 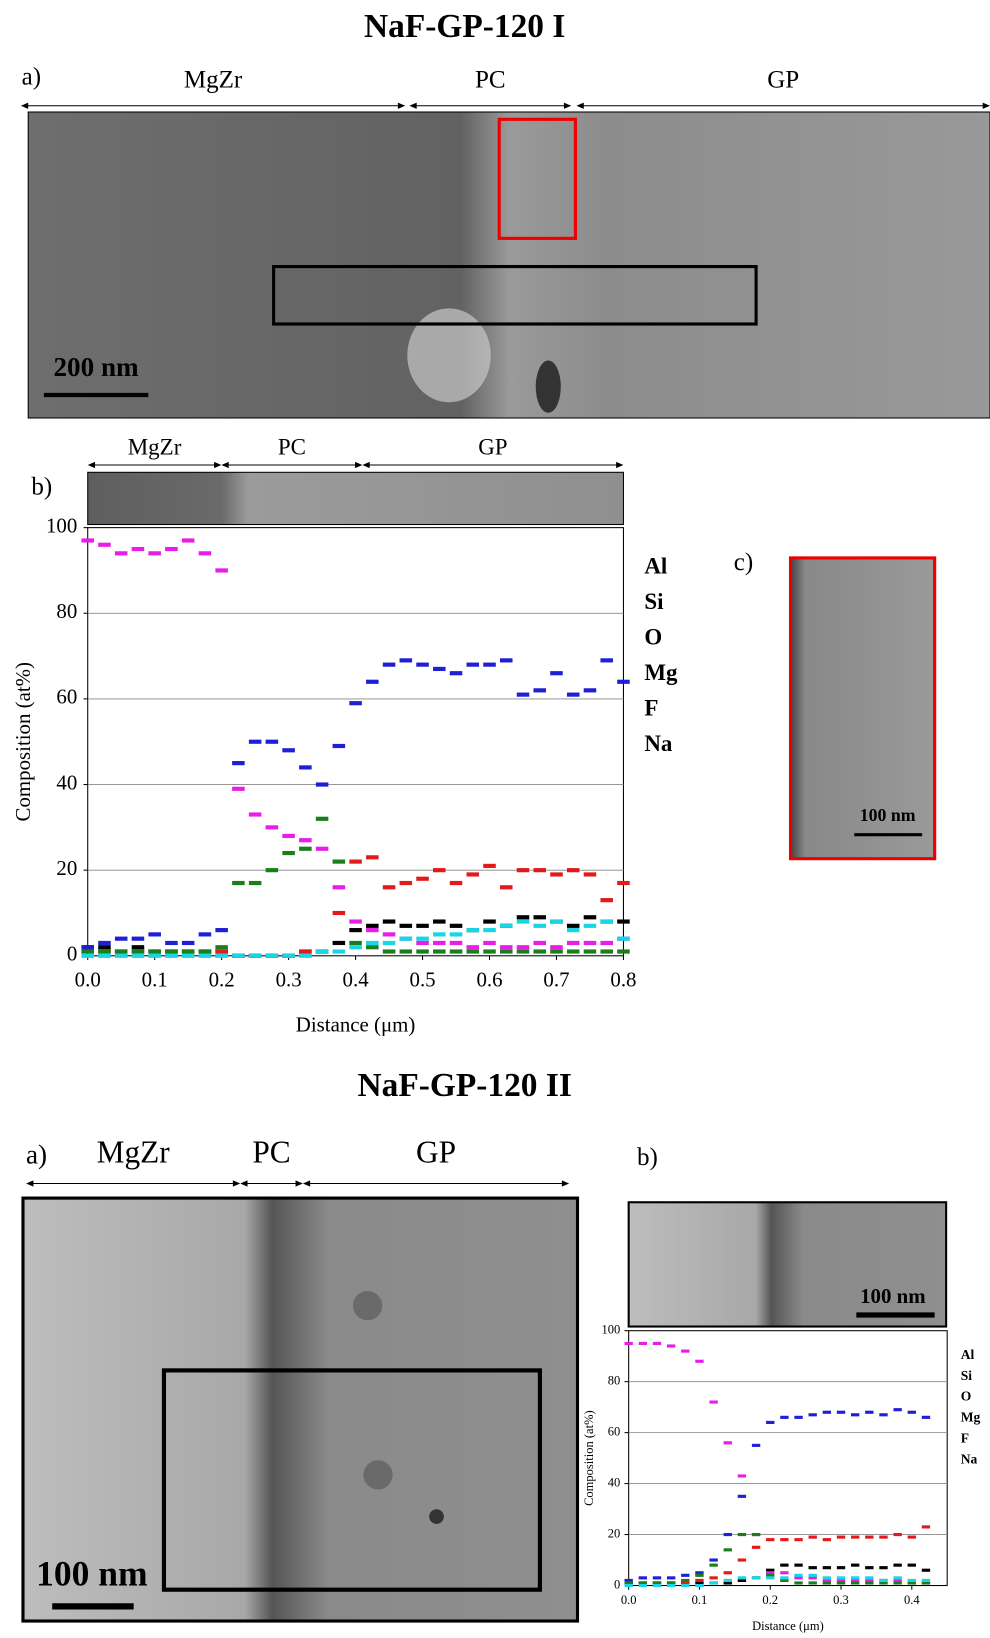 What do you see at coordinates (72, 954) in the screenshot?
I see `y-tick-label: 0` at bounding box center [72, 954].